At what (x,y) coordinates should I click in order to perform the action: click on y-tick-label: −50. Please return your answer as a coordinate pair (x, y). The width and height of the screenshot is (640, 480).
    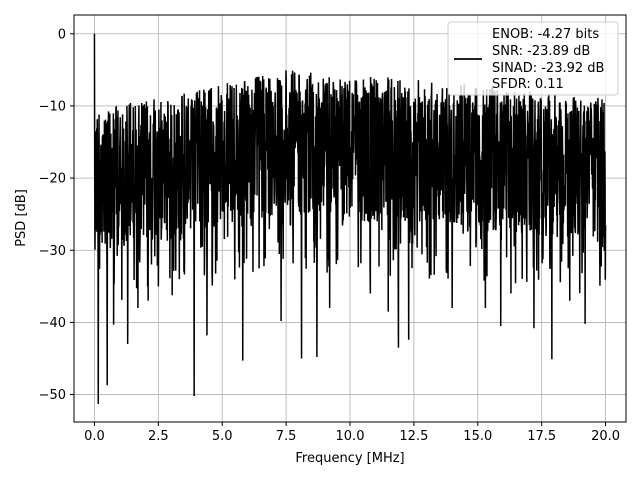
    Looking at the image, I should click on (52, 395).